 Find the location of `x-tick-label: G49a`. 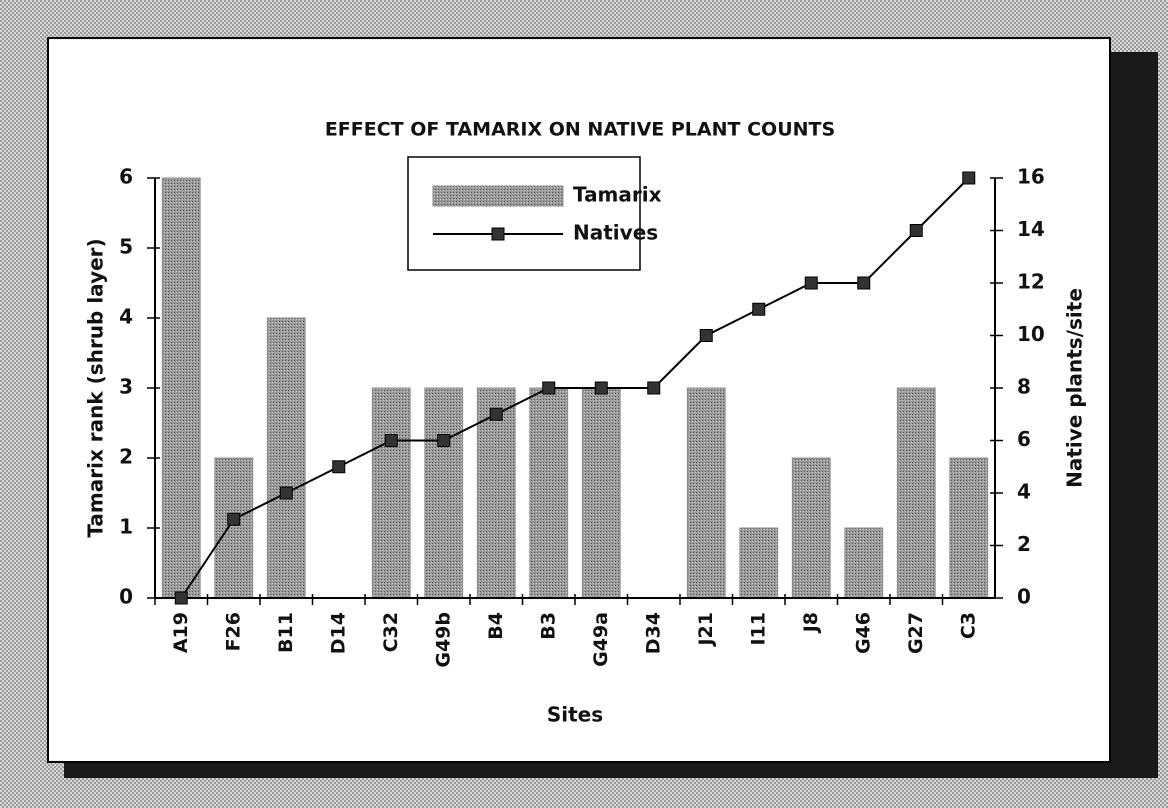

x-tick-label: G49a is located at coordinates (601, 639).